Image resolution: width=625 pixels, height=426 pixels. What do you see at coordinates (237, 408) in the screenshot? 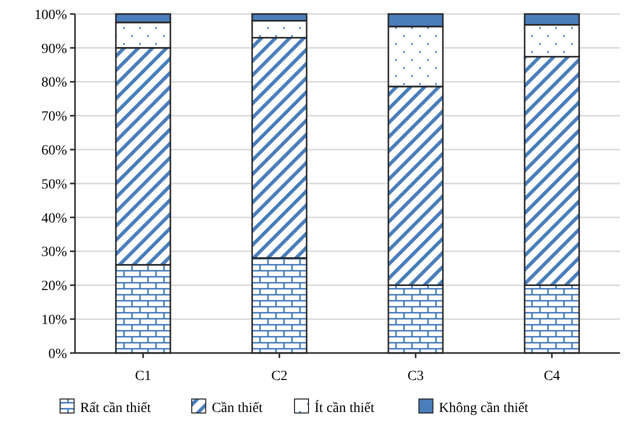
I see `legend-label: Cần thiết` at bounding box center [237, 408].